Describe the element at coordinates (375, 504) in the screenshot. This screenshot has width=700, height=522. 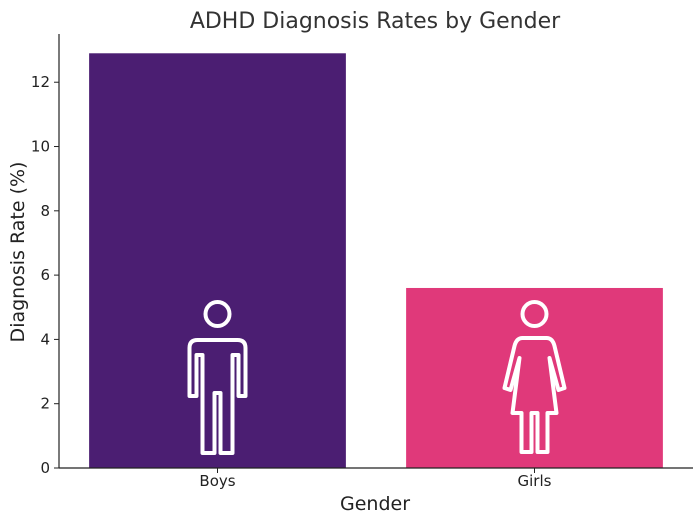
I see `x-axis-label: Gender` at that location.